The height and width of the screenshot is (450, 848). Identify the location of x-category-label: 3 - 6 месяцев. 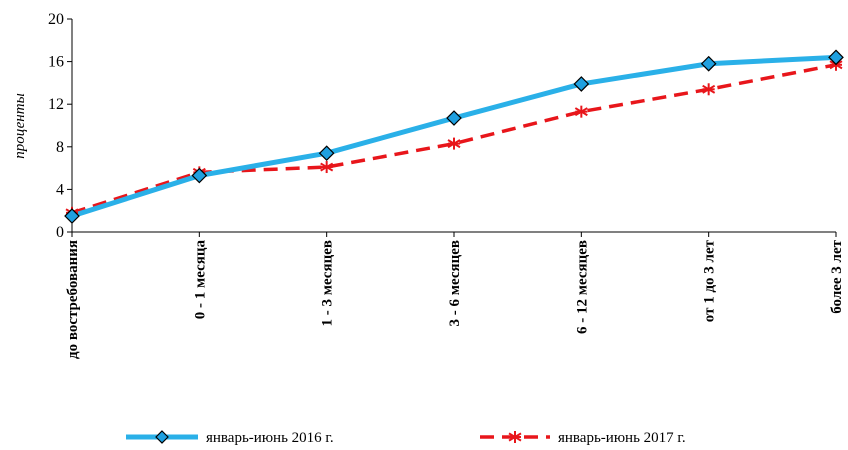
(455, 283).